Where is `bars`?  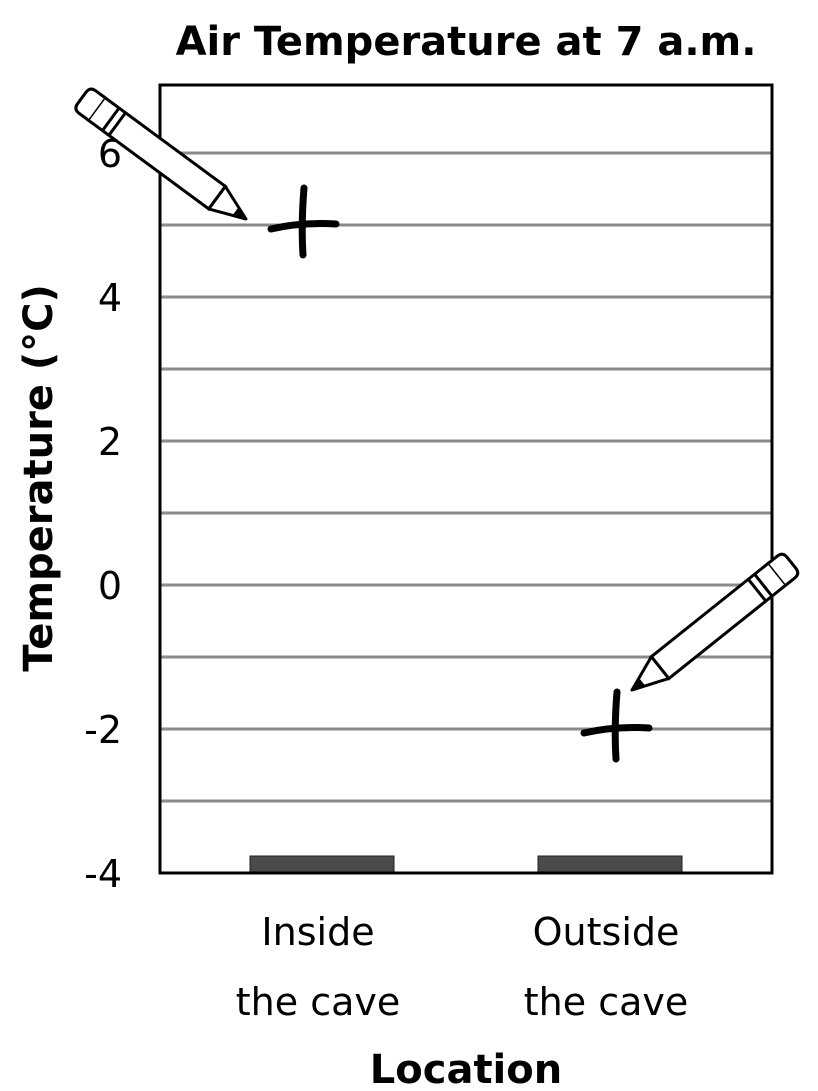 bars is located at coordinates (466, 864).